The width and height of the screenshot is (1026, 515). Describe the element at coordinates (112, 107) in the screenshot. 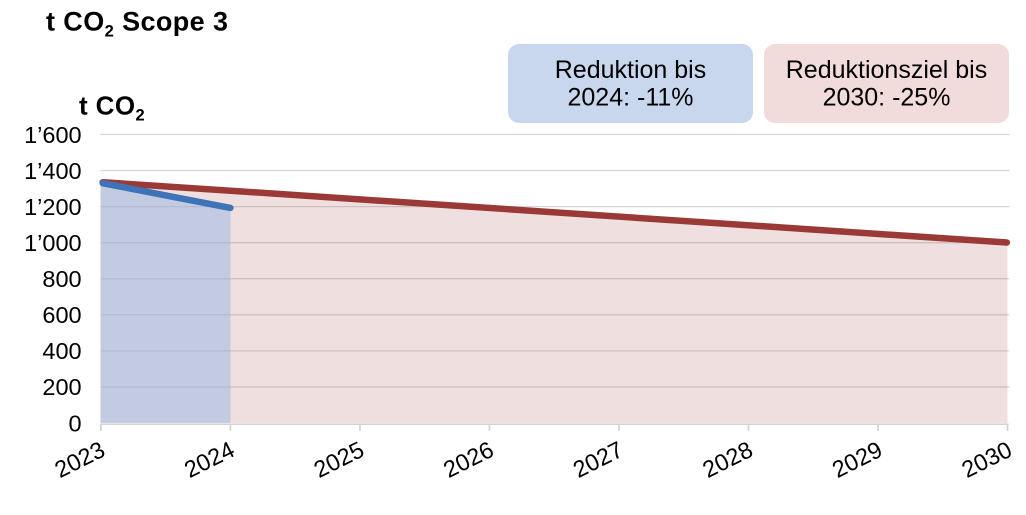

I see `svg-text: t CO2` at that location.